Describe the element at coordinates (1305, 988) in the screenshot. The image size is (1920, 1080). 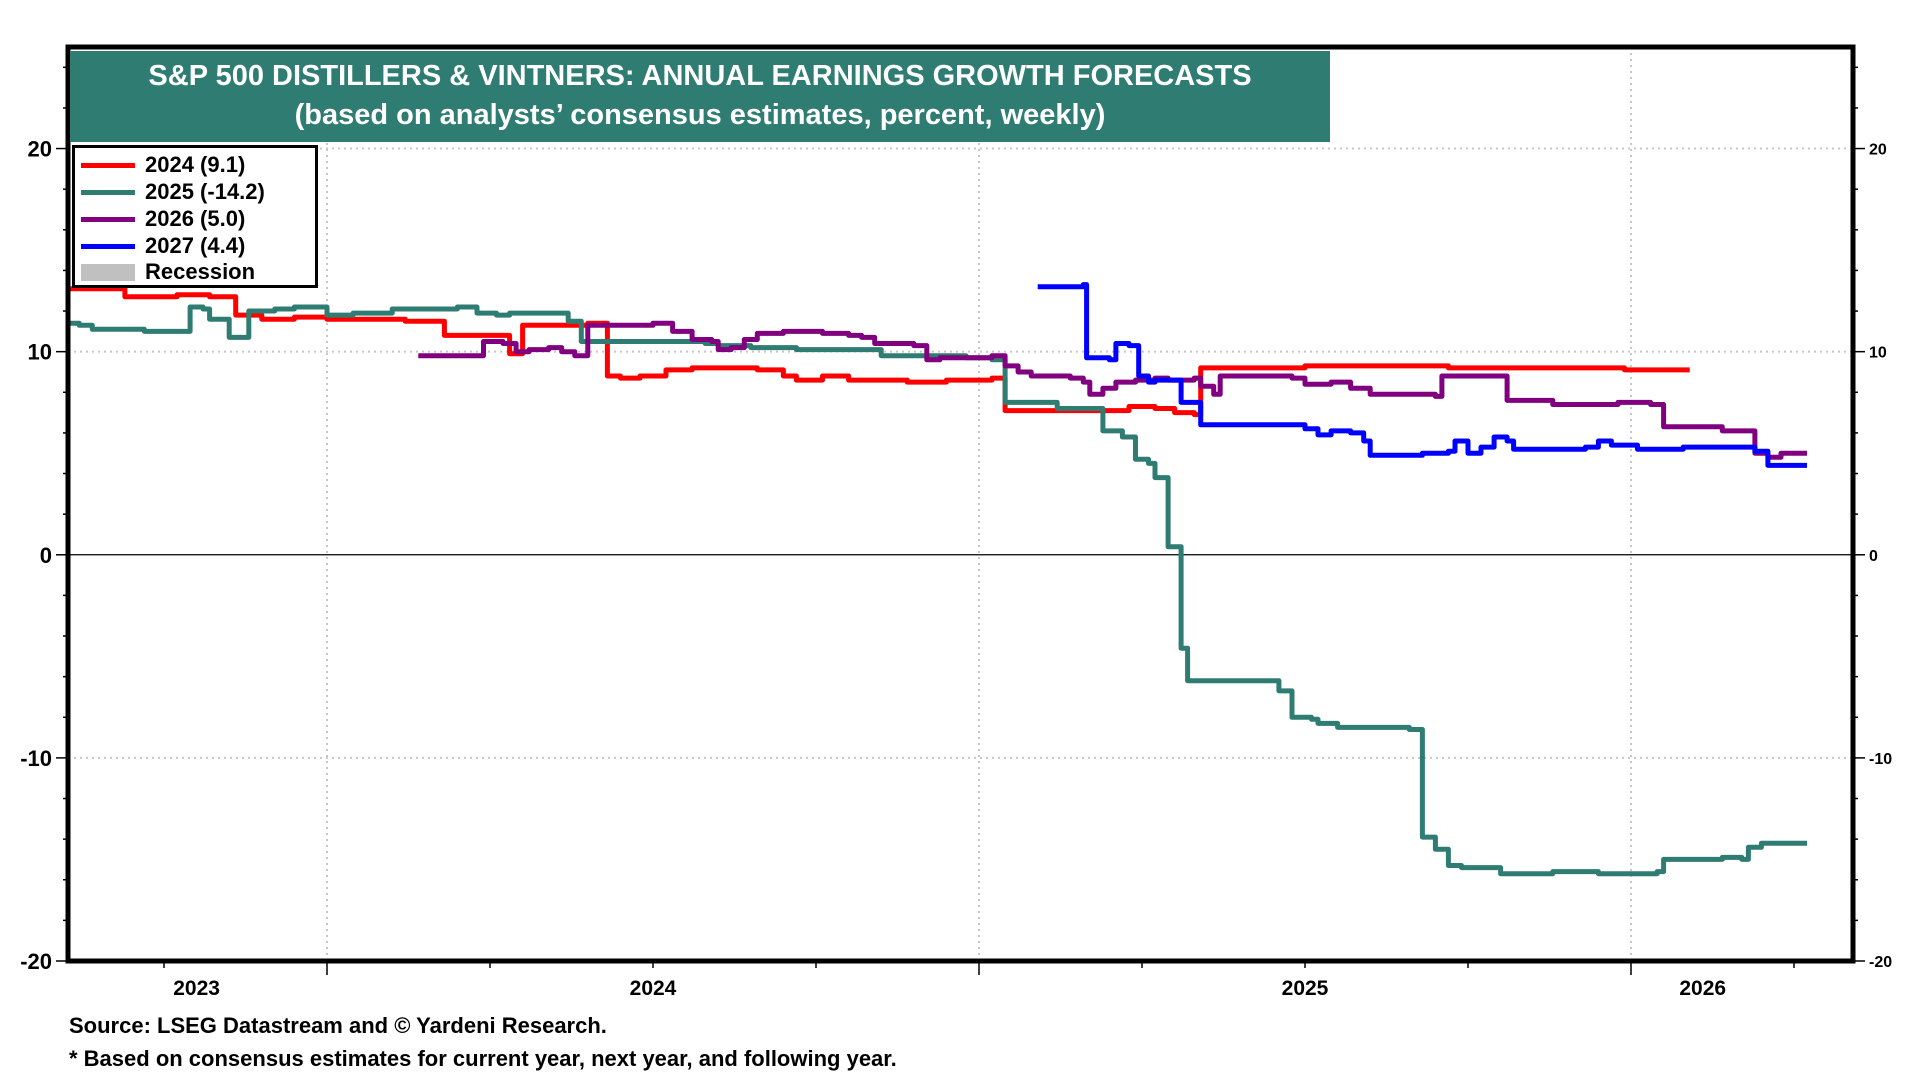
I see `x-tick-label: 2025` at that location.